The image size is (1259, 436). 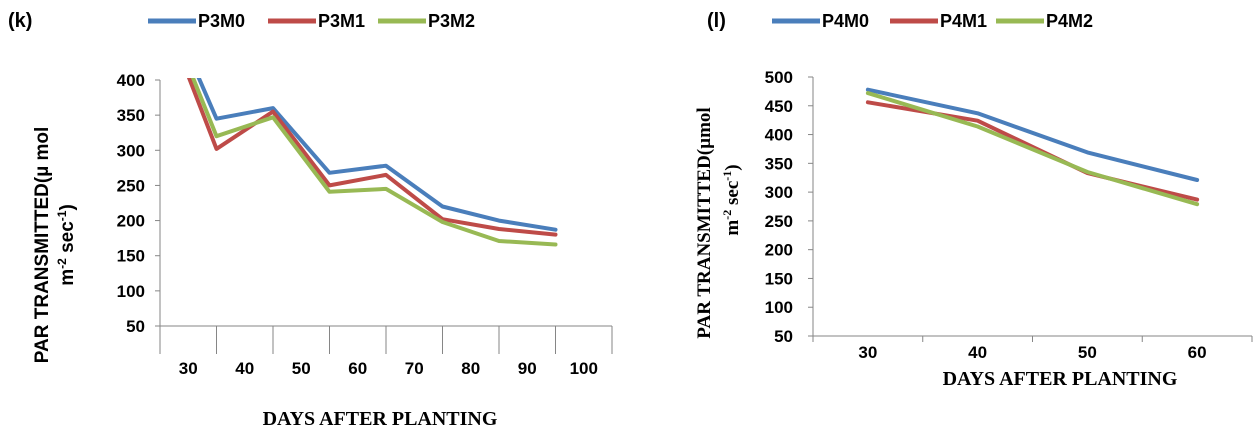 I want to click on series-line-P3M0, so click(x=377, y=155).